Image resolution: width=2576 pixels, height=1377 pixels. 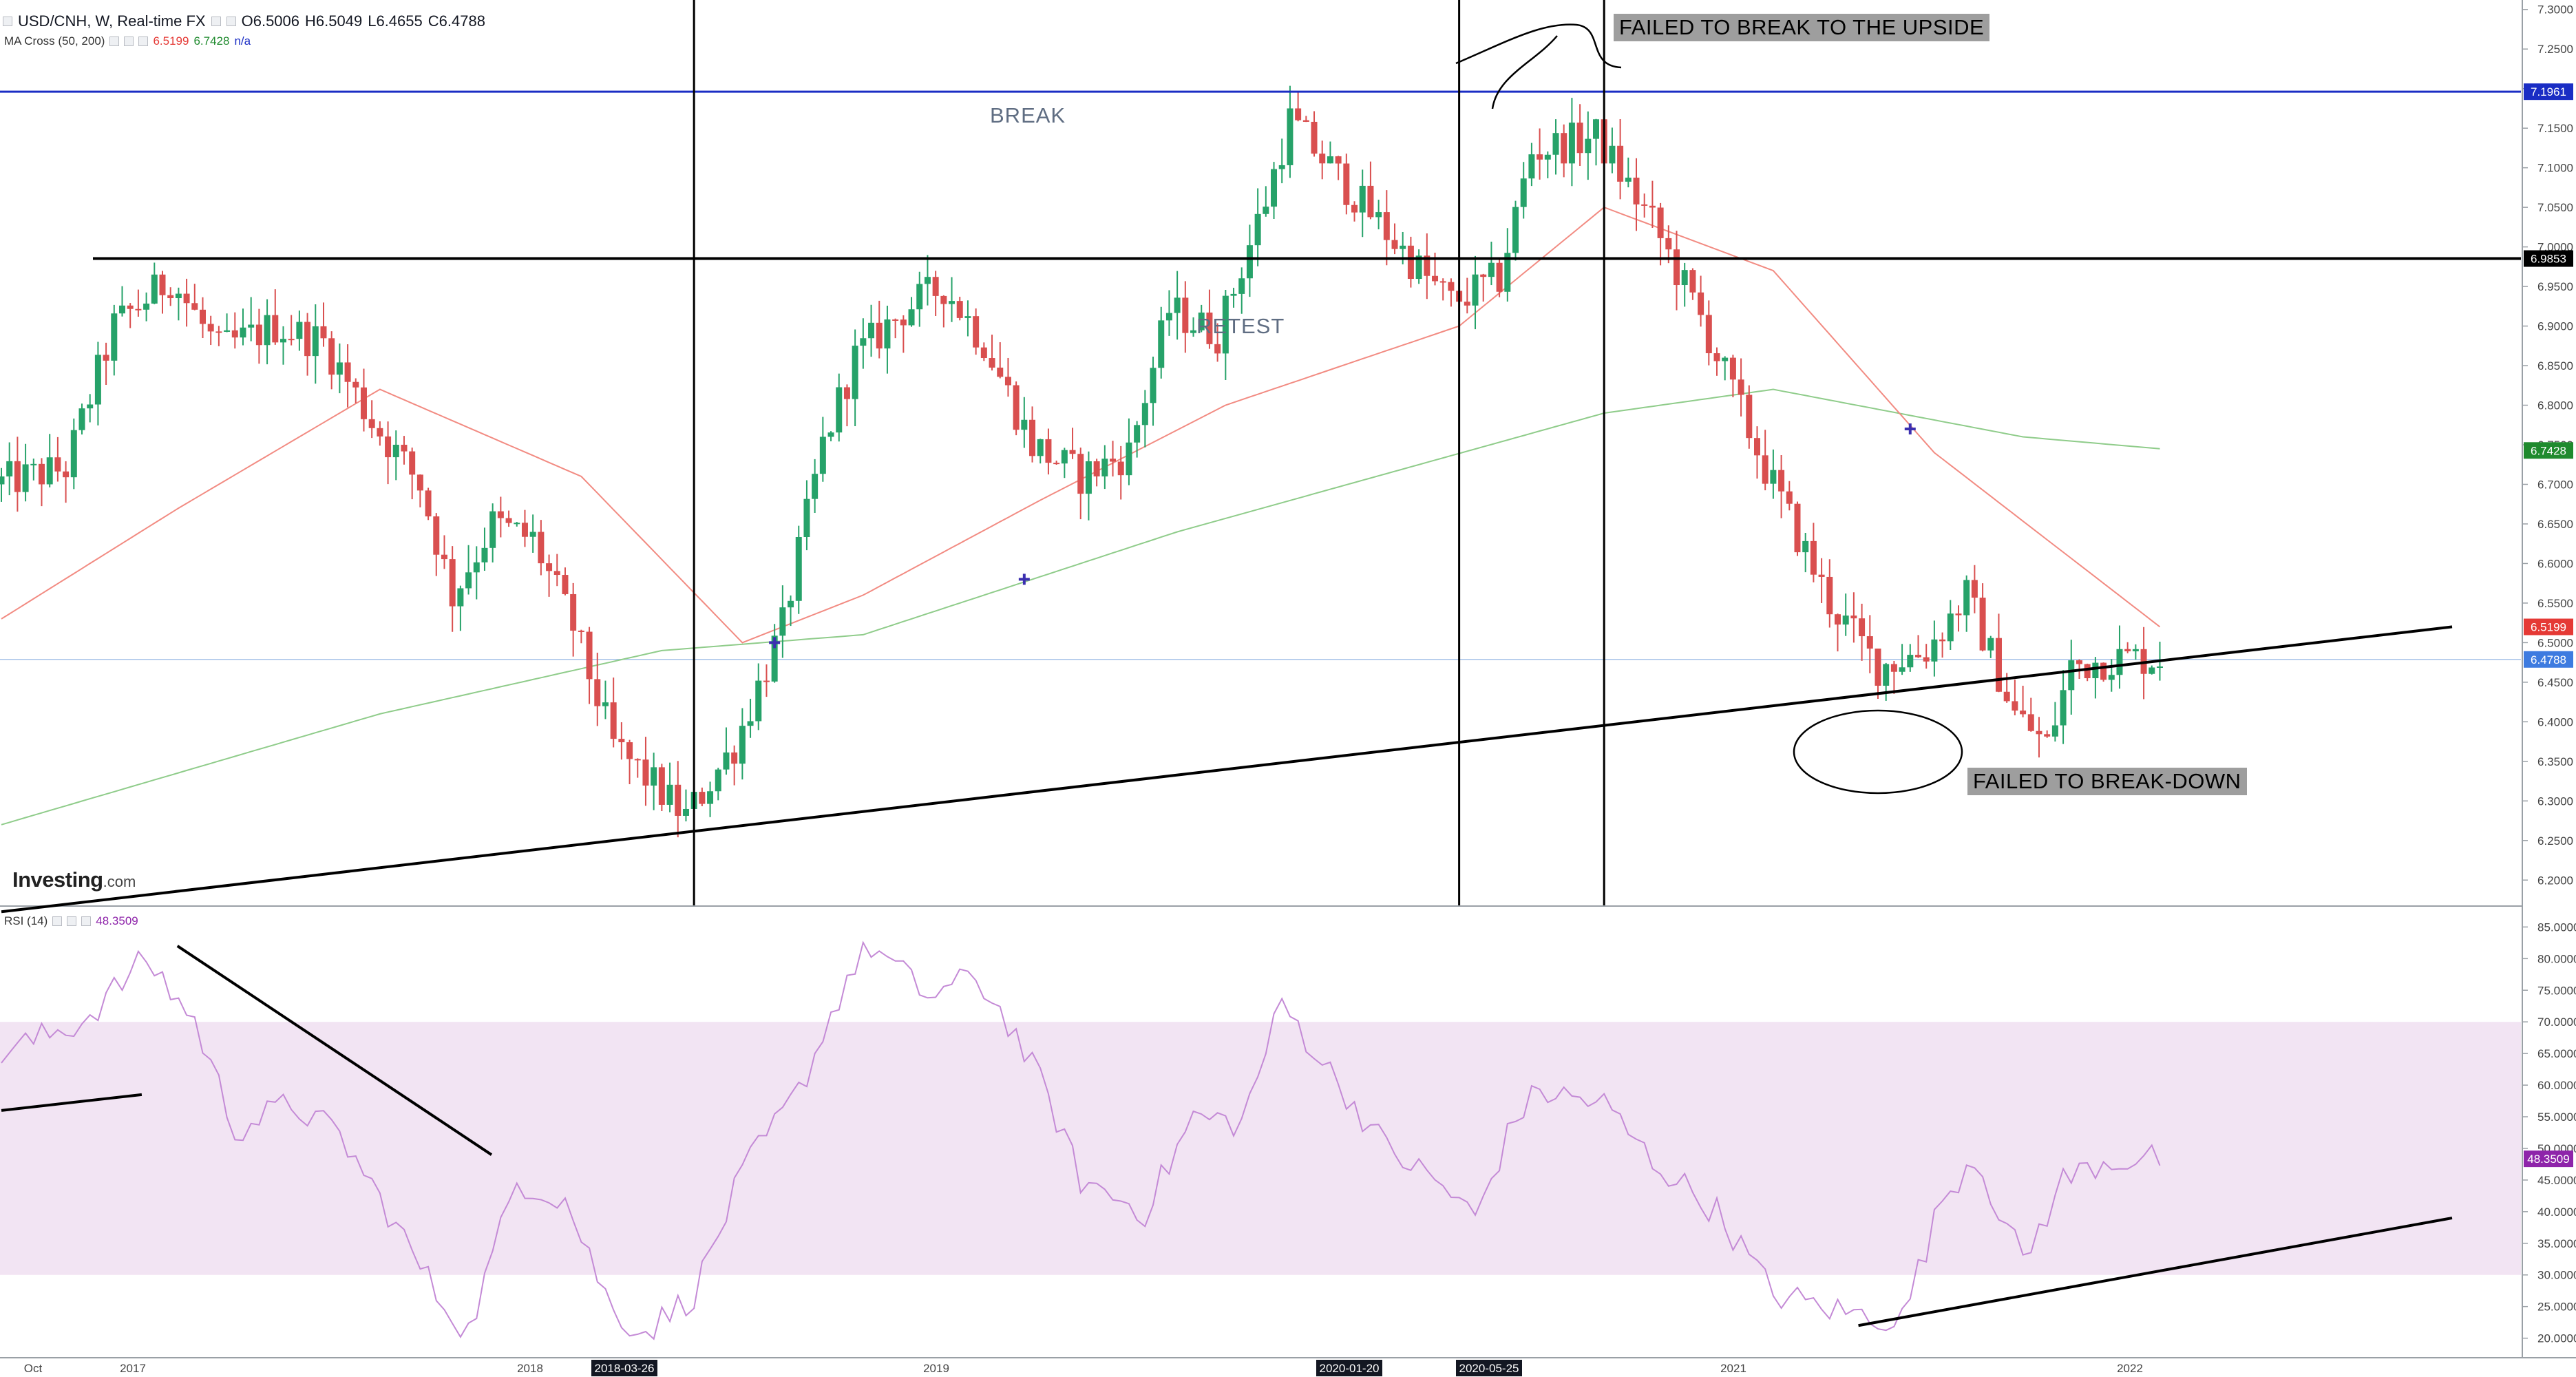 I want to click on rsi-tick-label: 55.0000, so click(x=2557, y=1117).